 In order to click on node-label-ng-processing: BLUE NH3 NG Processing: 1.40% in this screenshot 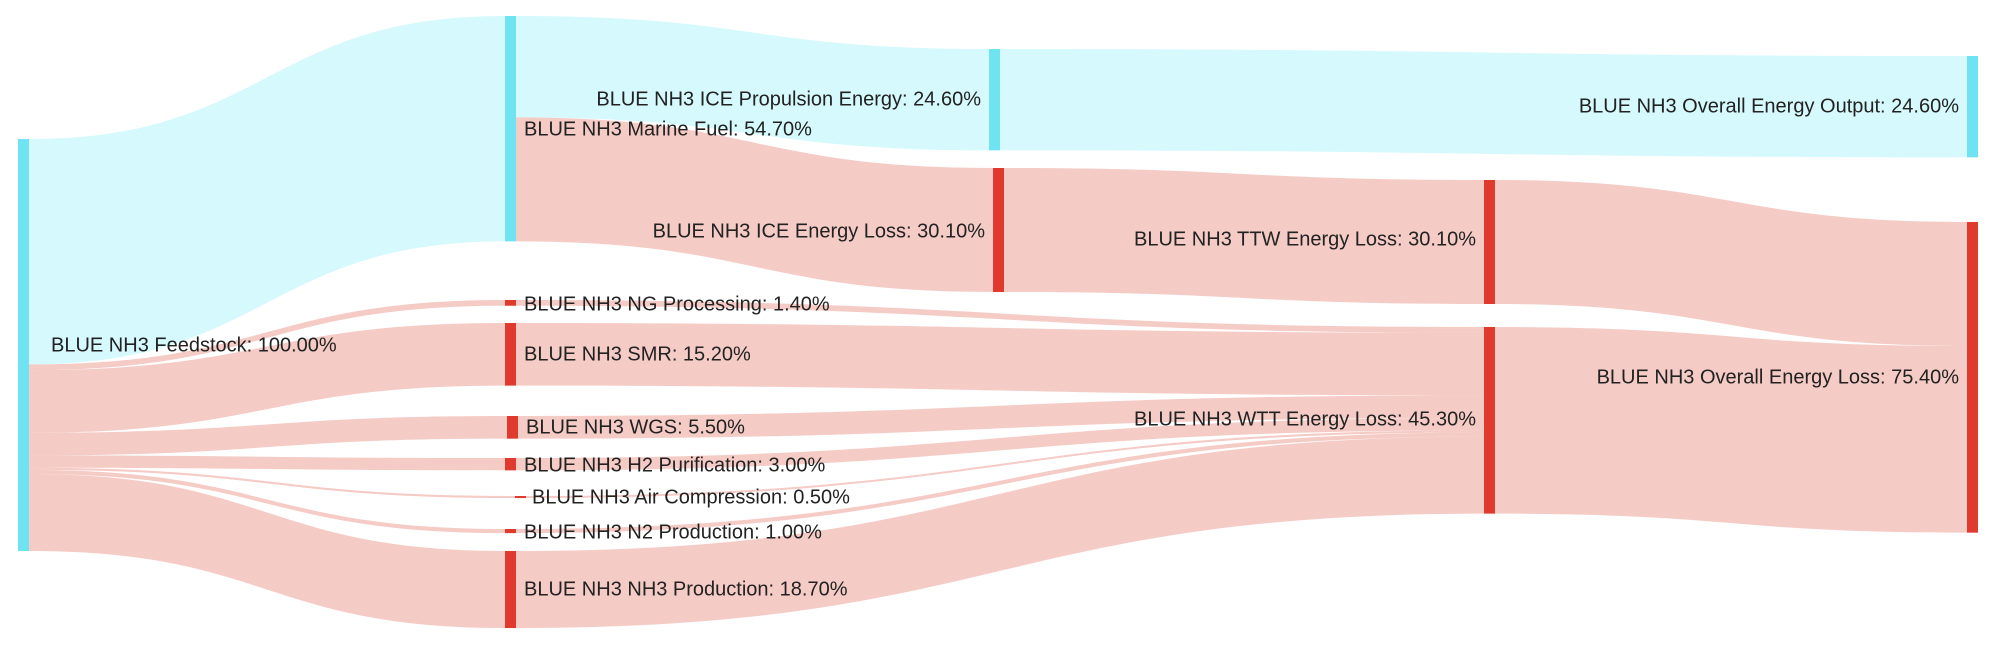, I will do `click(677, 304)`.